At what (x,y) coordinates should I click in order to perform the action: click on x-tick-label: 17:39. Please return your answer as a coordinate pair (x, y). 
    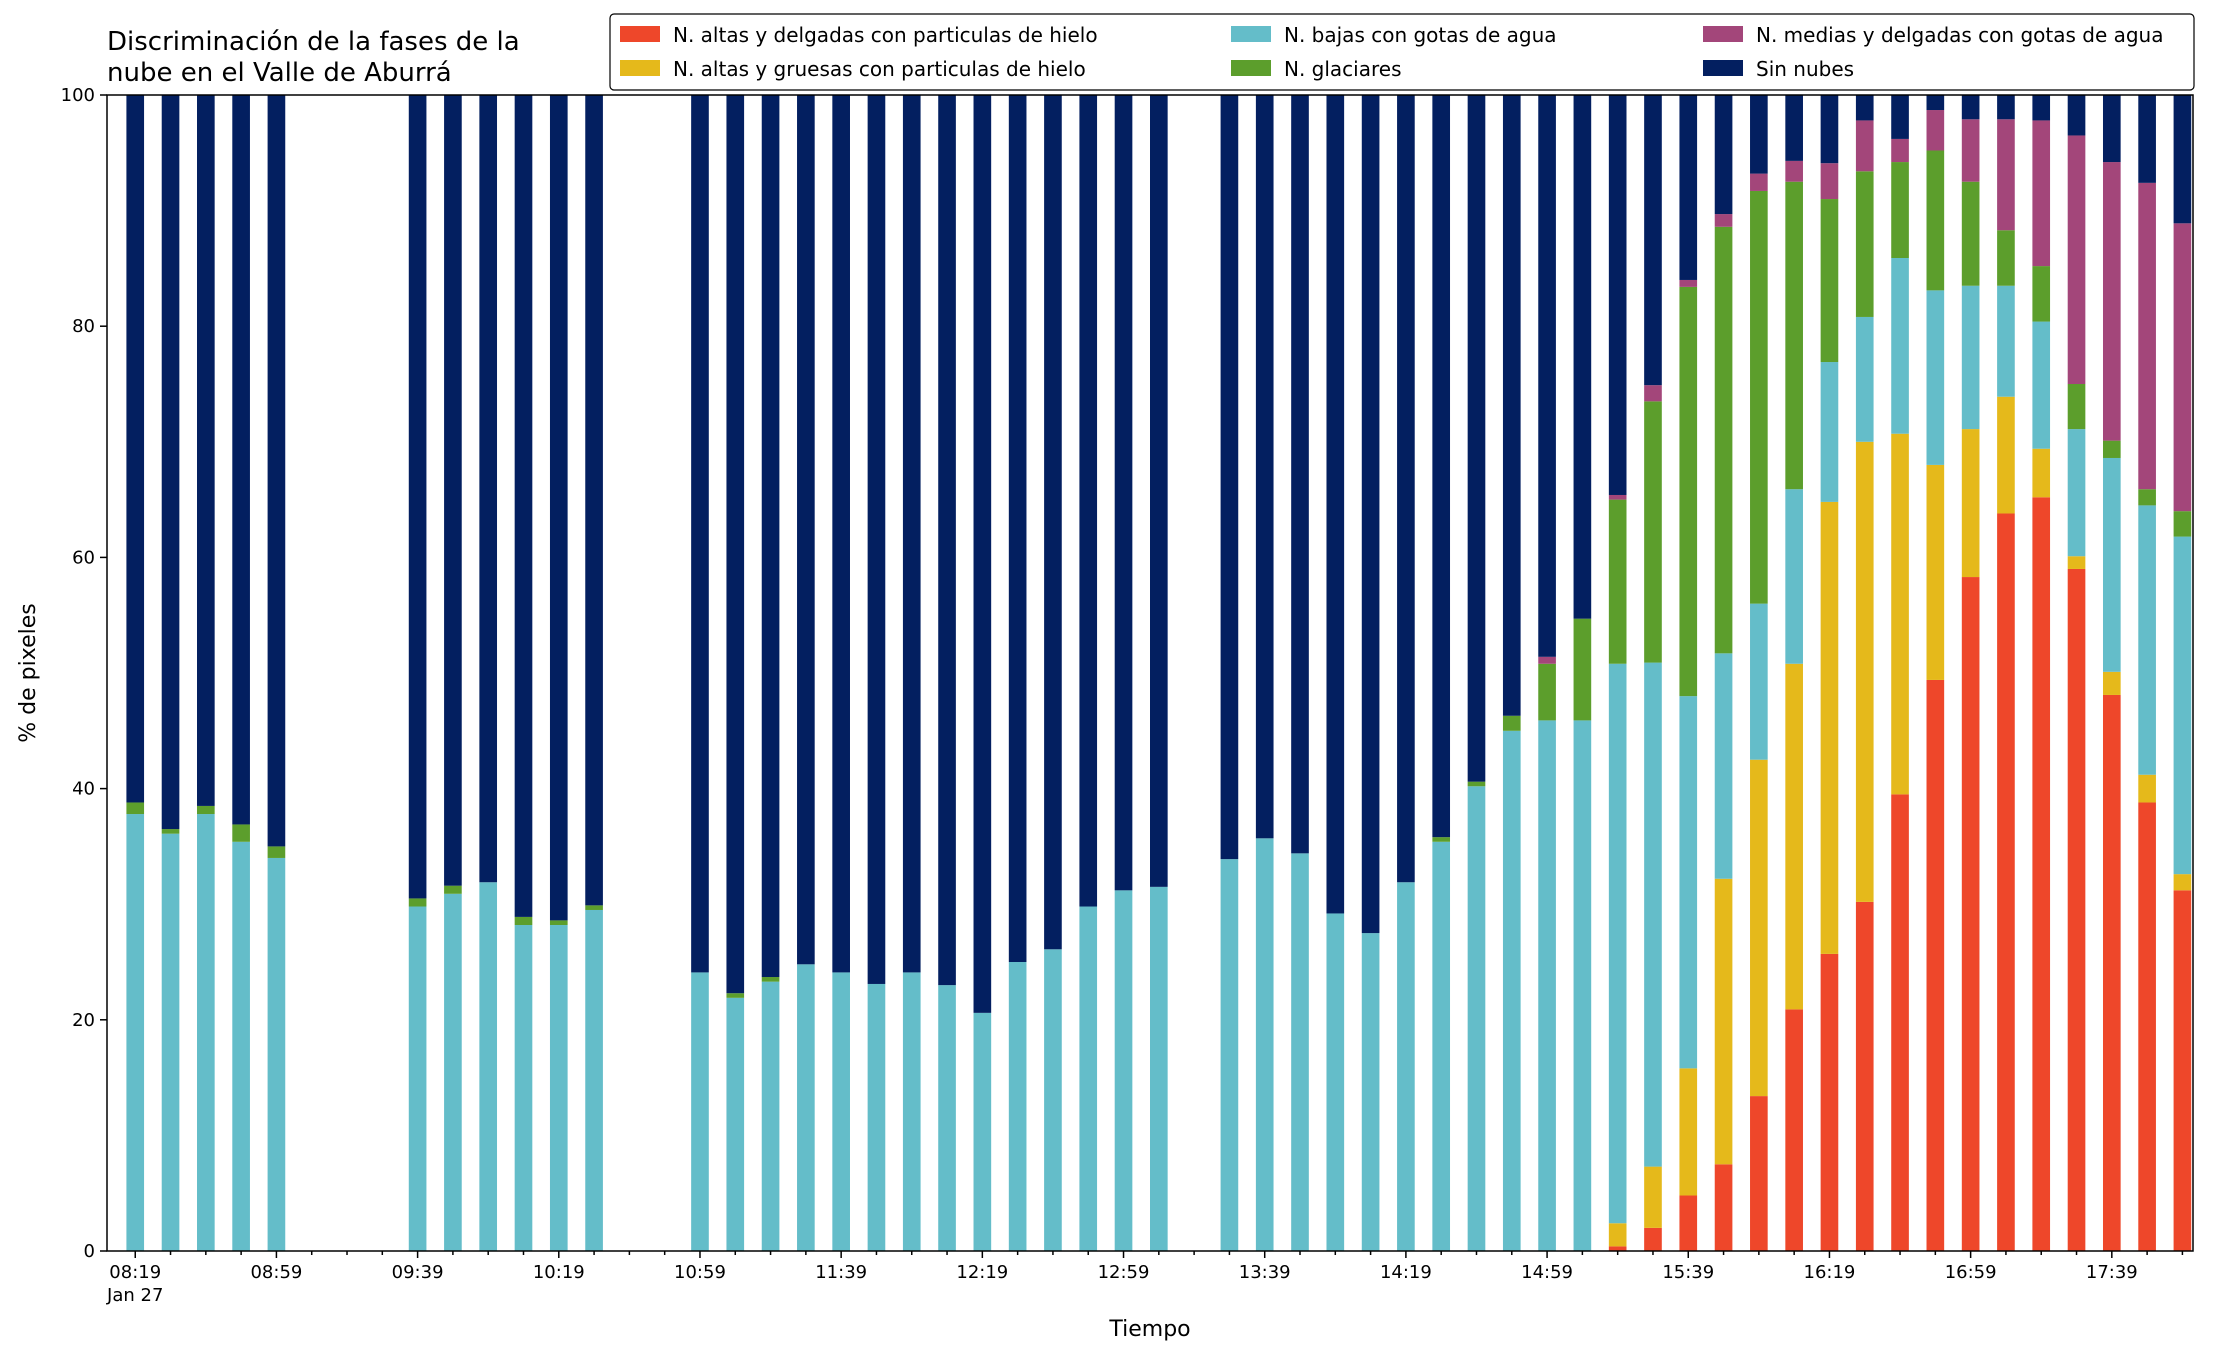
    Looking at the image, I should click on (2112, 1272).